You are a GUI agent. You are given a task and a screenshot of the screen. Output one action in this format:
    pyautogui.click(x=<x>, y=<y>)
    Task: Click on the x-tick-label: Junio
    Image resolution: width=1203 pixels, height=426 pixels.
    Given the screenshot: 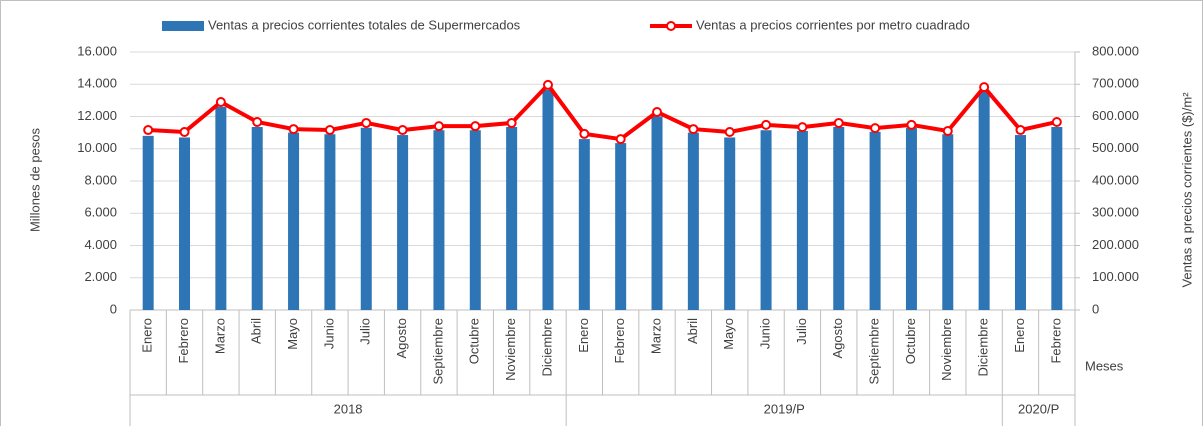 What is the action you would take?
    pyautogui.click(x=764, y=333)
    